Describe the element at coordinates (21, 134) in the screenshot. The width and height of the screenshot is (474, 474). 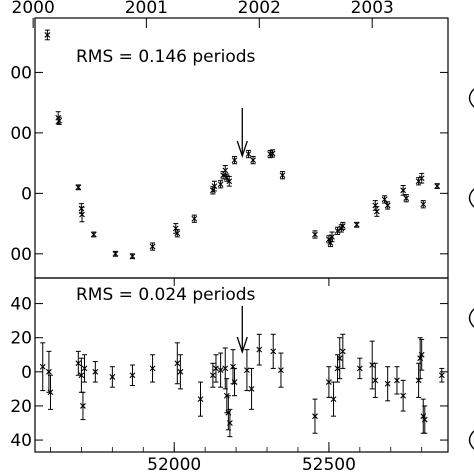
I see `y-tick-label: 00` at that location.